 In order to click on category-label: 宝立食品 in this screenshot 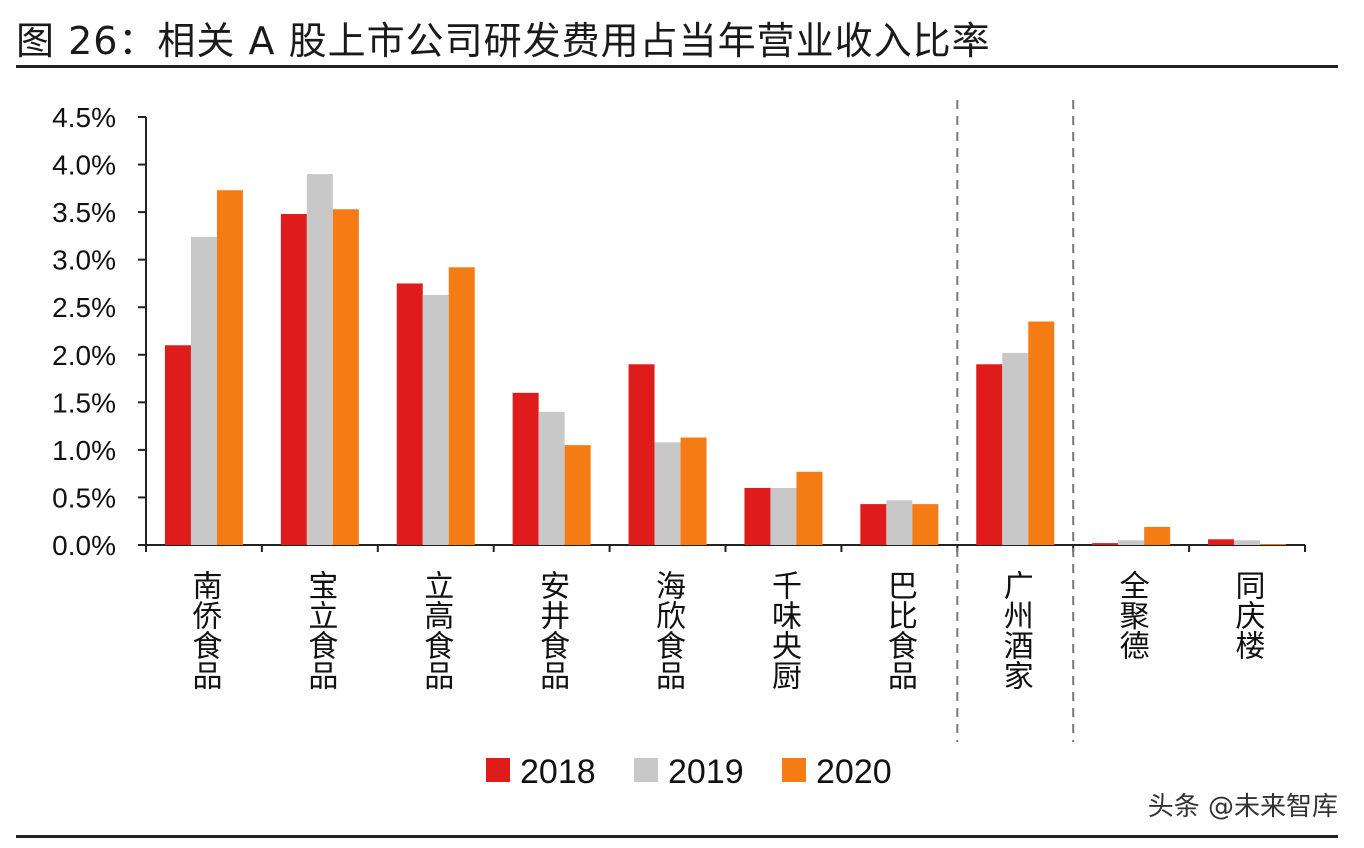, I will do `click(319, 630)`.